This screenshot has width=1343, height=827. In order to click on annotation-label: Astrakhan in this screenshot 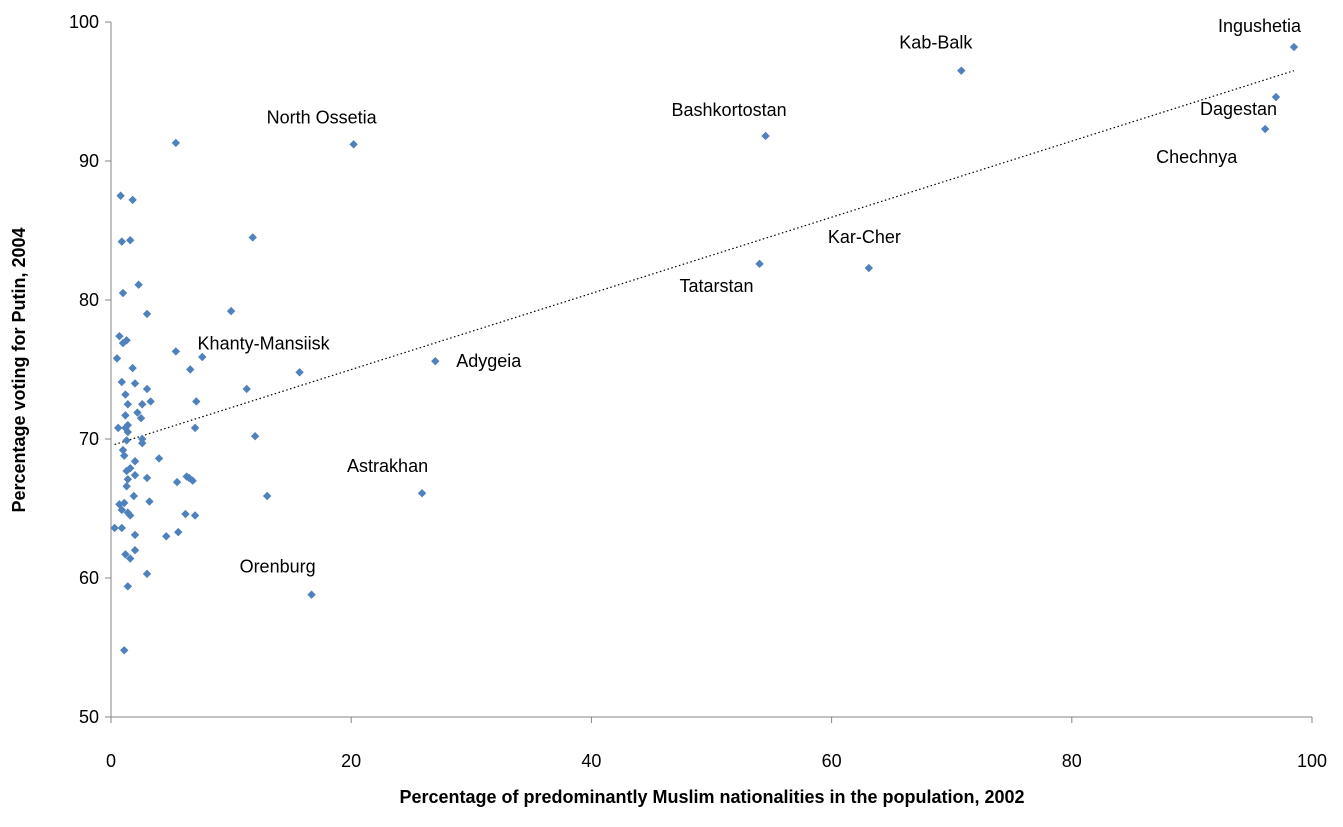, I will do `click(387, 466)`.